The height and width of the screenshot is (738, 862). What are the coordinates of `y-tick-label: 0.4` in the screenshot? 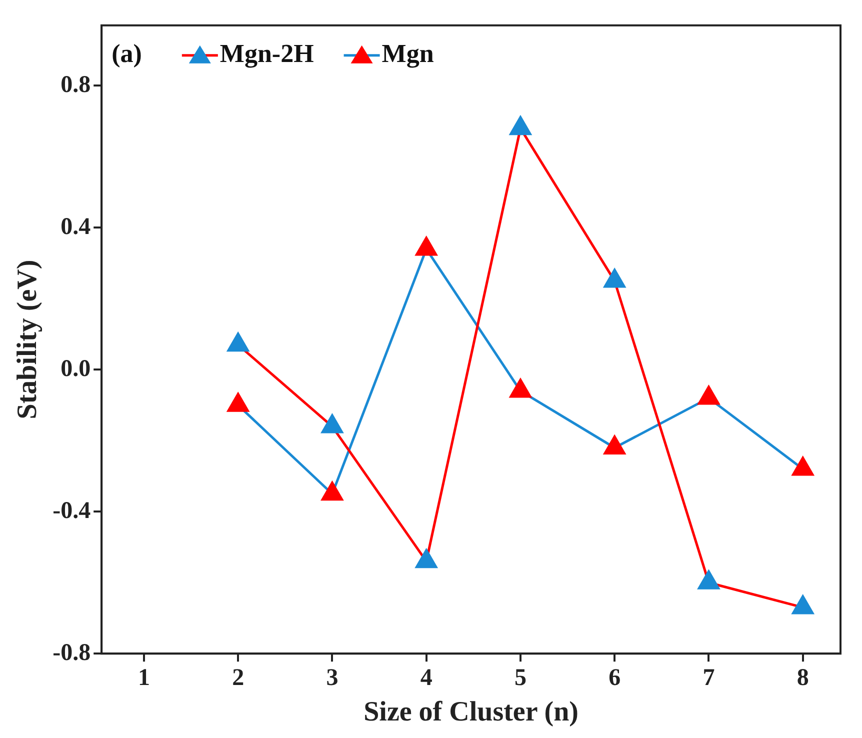 It's located at (75, 227).